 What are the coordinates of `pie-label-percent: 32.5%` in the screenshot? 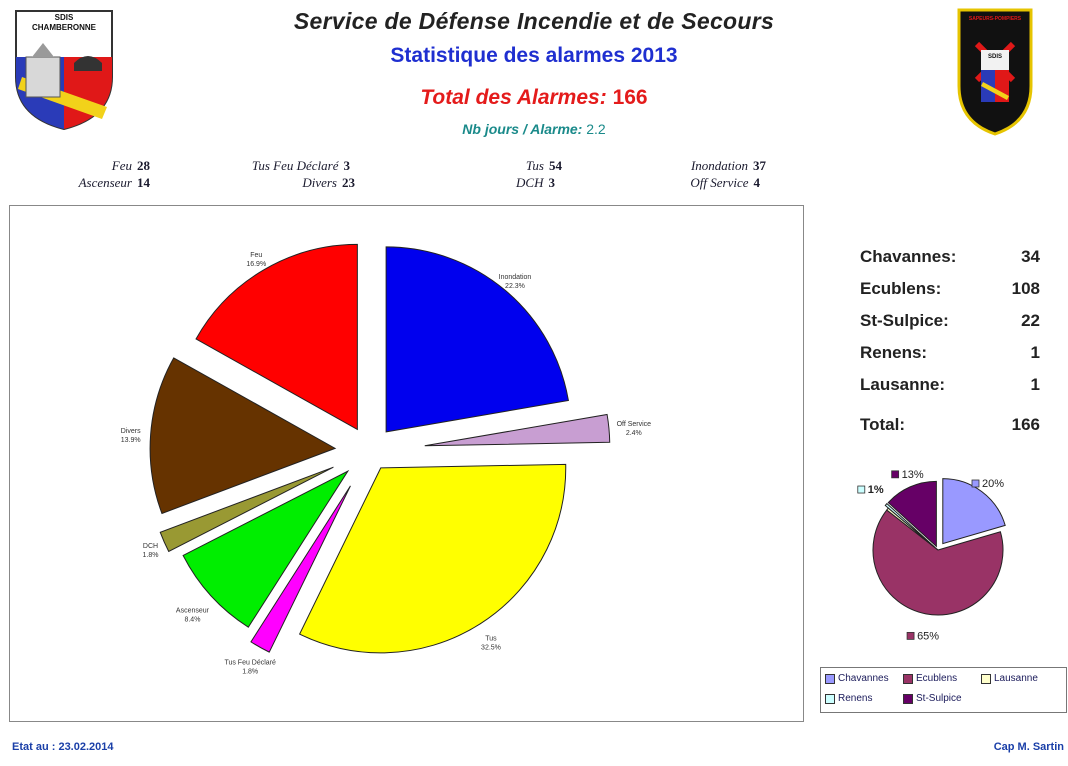 It's located at (491, 648).